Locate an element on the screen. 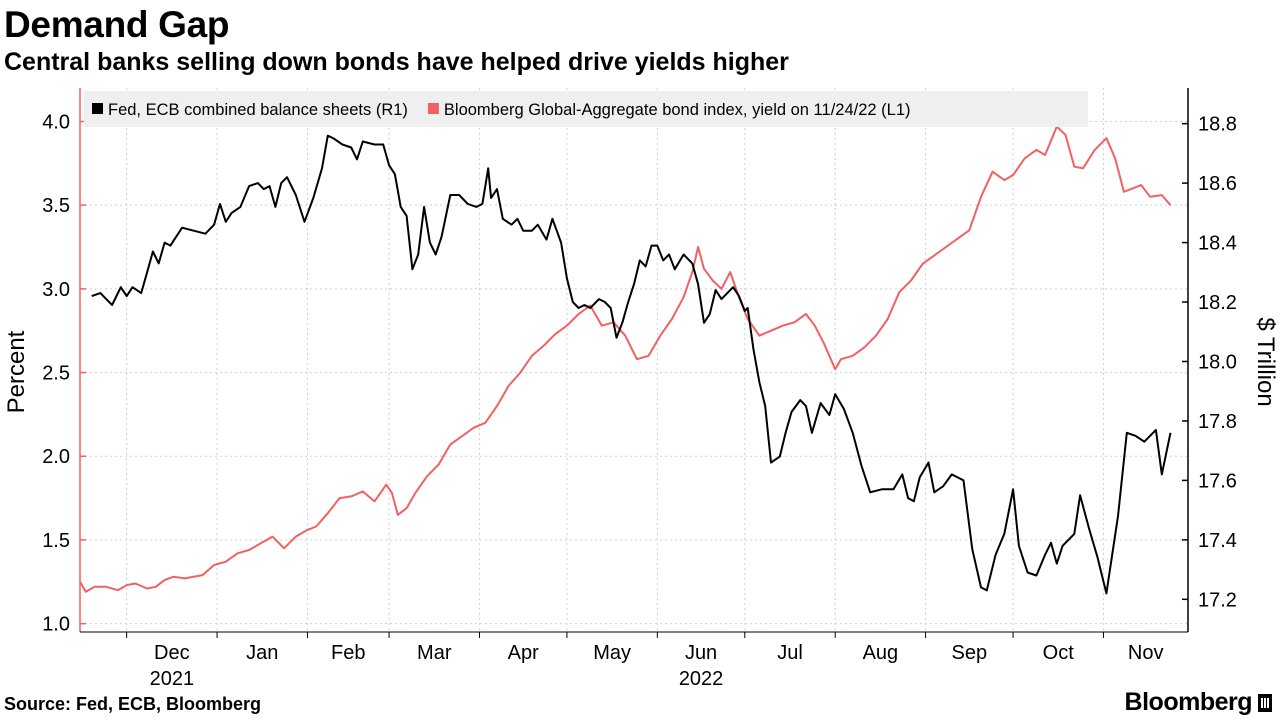 The height and width of the screenshot is (720, 1280). right-tick-label: 17.2 is located at coordinates (1217, 600).